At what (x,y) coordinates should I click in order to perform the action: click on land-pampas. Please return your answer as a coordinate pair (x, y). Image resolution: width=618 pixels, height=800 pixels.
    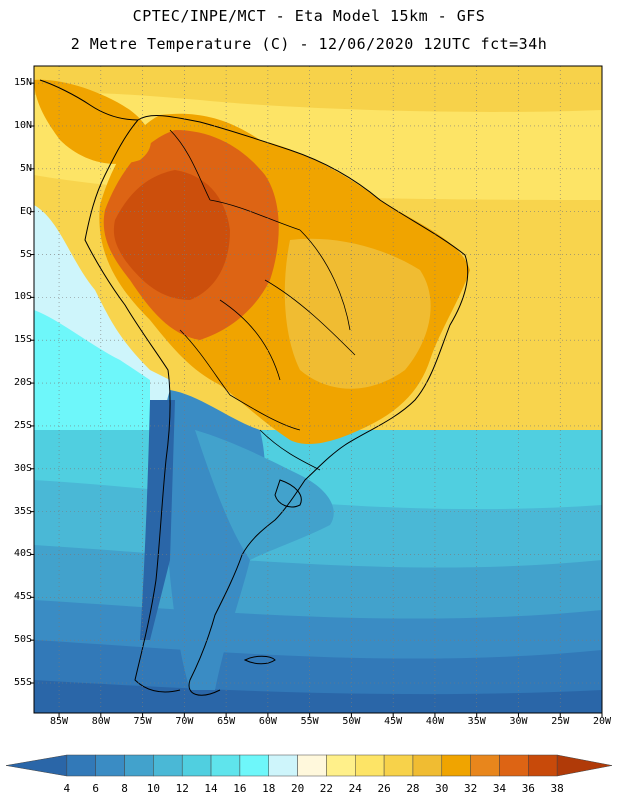
    Looking at the image, I should click on (264, 495).